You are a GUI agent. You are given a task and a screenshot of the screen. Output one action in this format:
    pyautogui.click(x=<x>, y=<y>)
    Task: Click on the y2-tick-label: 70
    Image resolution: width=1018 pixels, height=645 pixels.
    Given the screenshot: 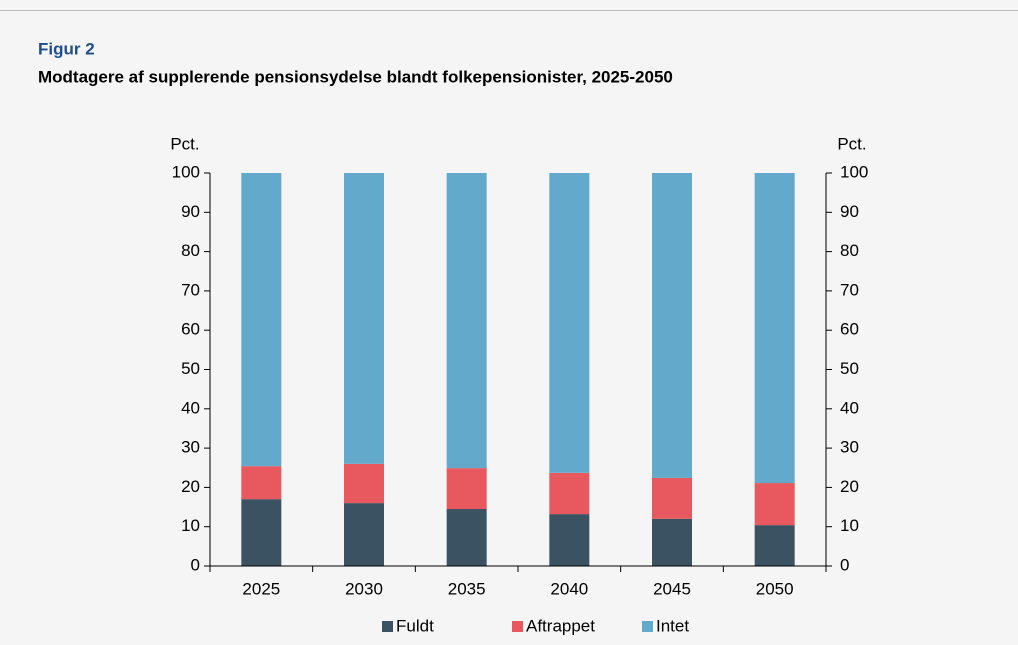 What is the action you would take?
    pyautogui.click(x=849, y=289)
    